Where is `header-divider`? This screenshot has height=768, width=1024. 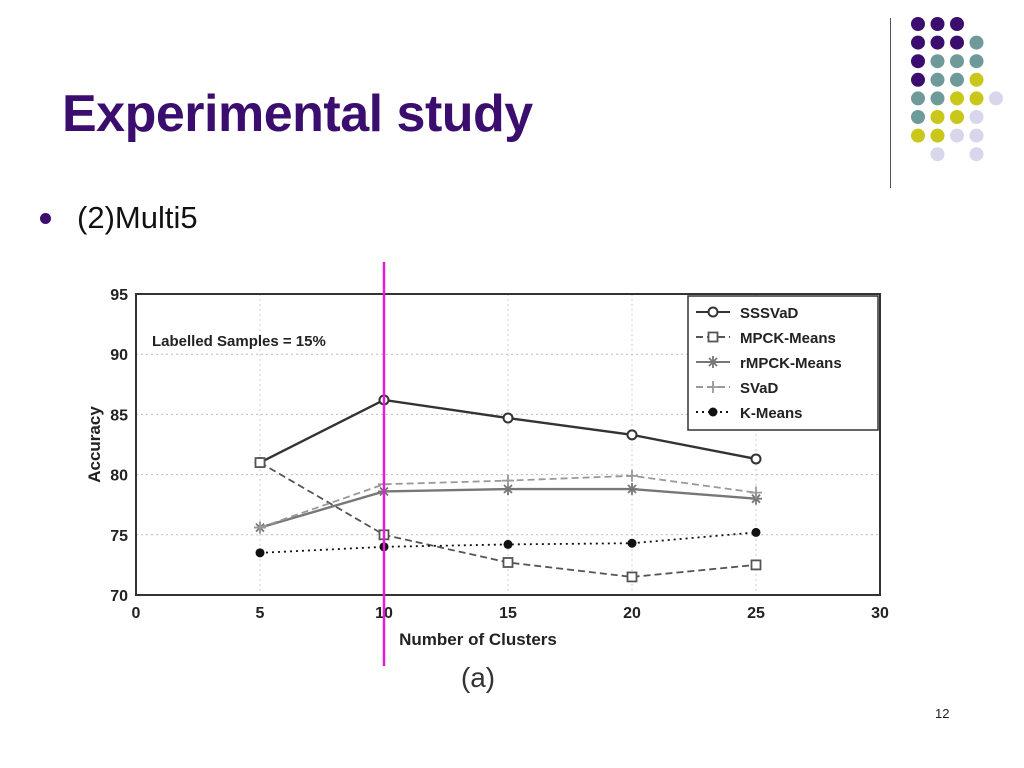
header-divider is located at coordinates (890, 103).